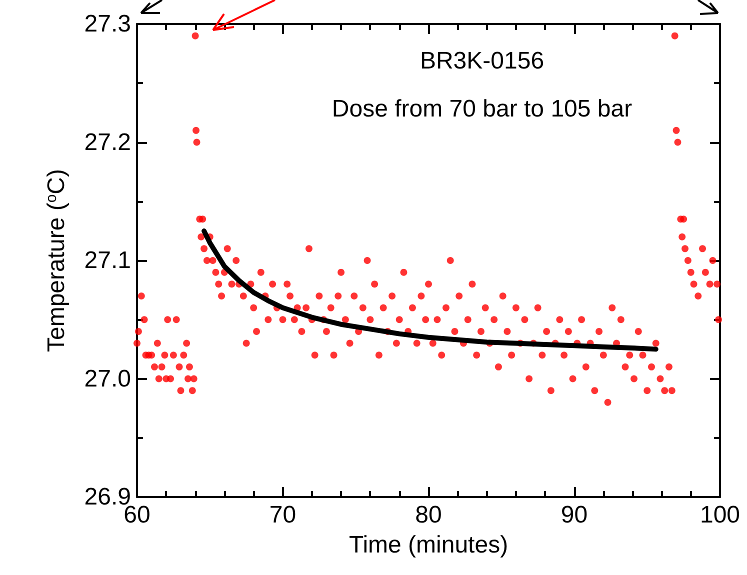 The width and height of the screenshot is (747, 575). Describe the element at coordinates (482, 109) in the screenshot. I see `annotation: Dose from 70 bar to 105 bar` at that location.